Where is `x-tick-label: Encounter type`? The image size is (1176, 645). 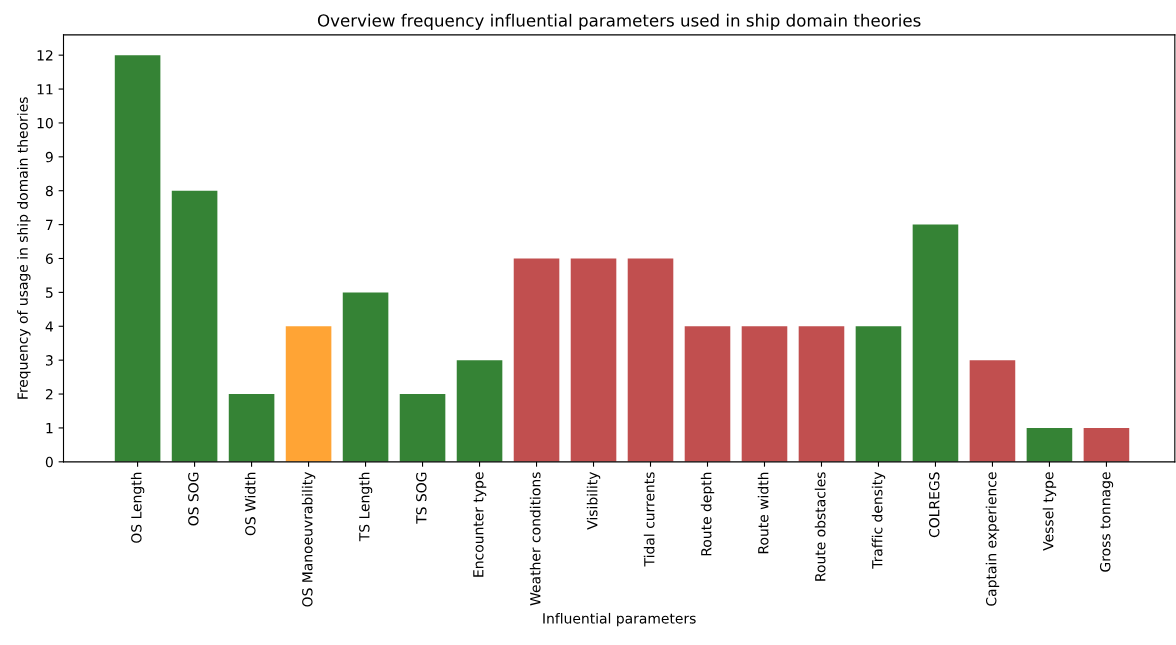
x-tick-label: Encounter type is located at coordinates (480, 524).